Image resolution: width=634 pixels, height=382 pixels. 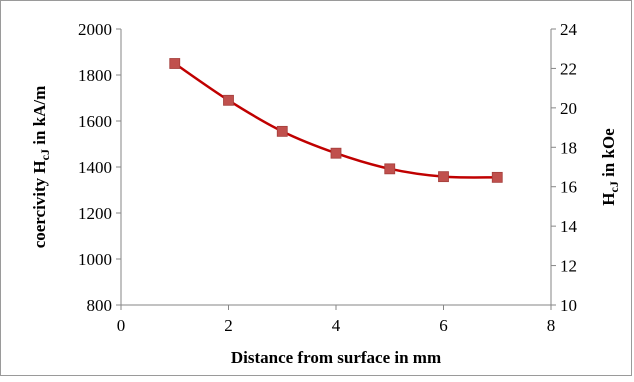 I want to click on x-tick-label: 8, so click(x=551, y=325).